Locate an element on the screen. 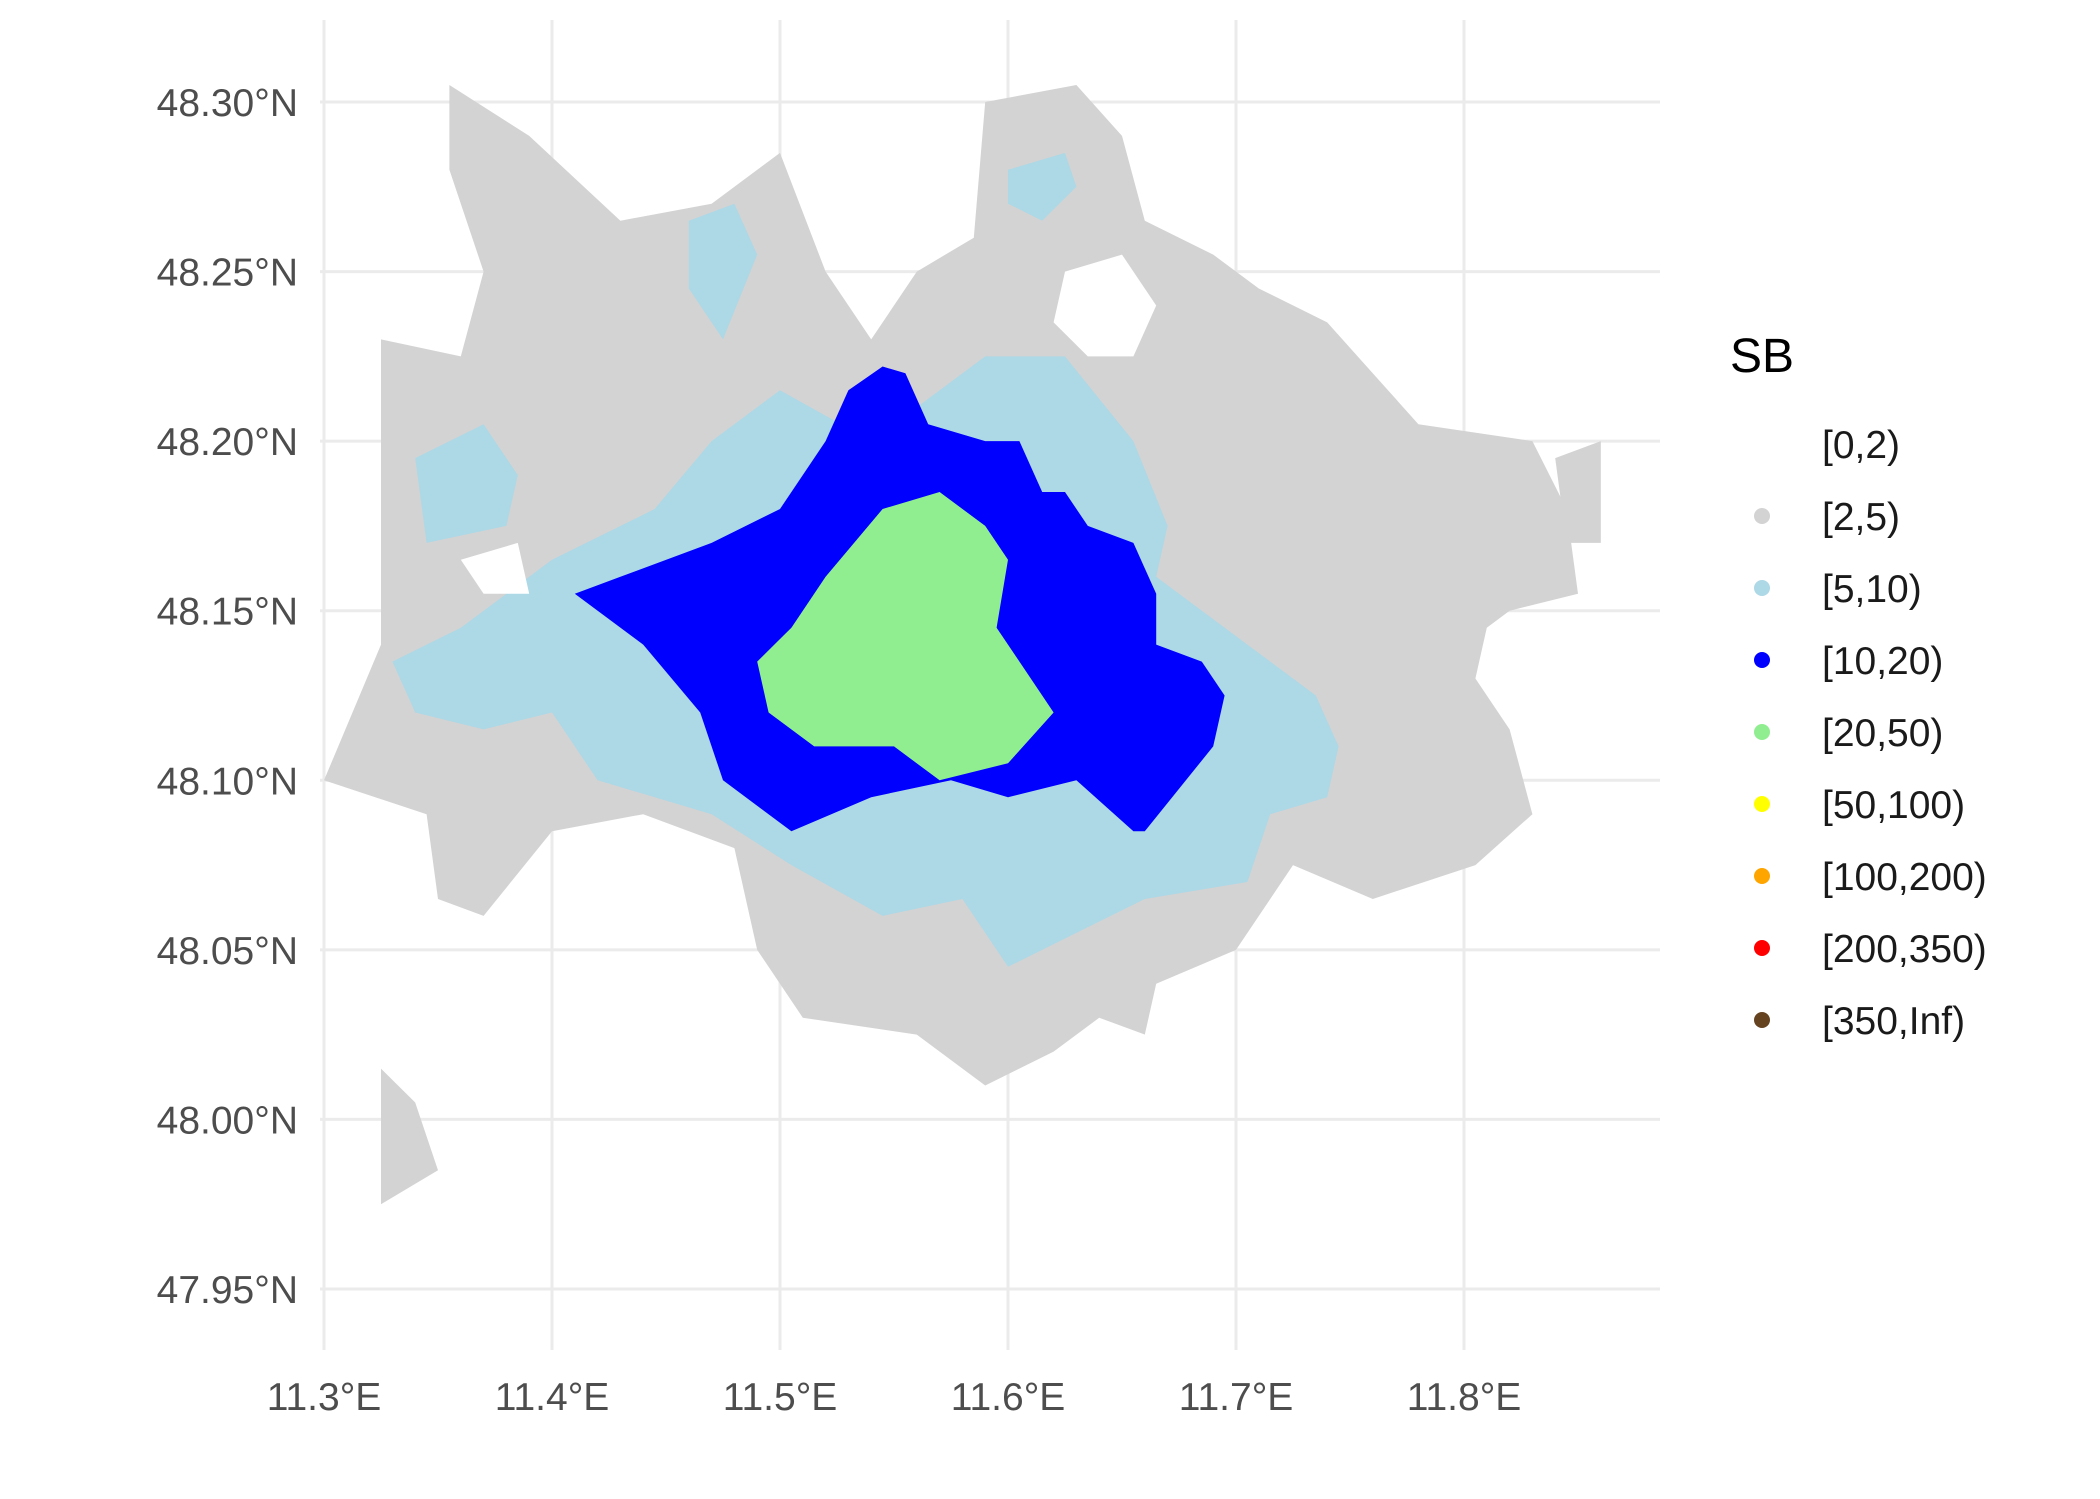  legend-label: [100,200) is located at coordinates (1904, 877).